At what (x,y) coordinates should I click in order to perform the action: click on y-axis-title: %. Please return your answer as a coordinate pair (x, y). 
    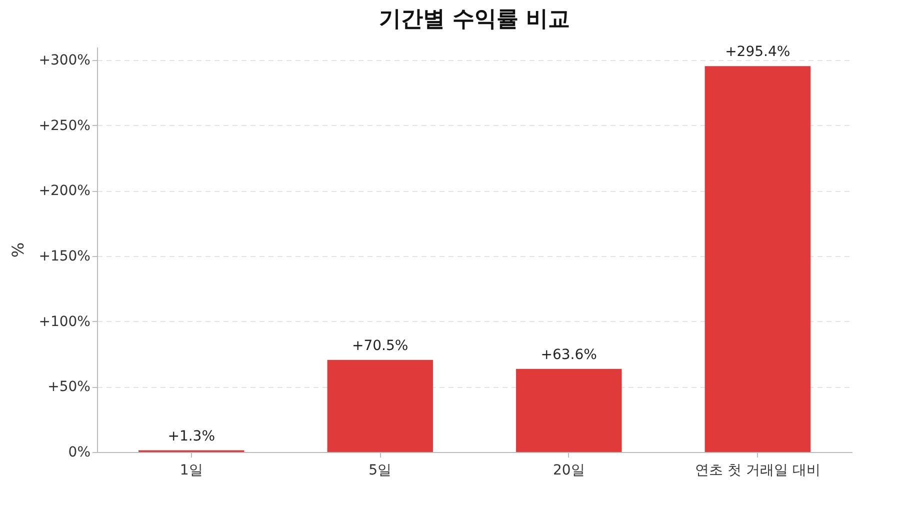
    Looking at the image, I should click on (18, 250).